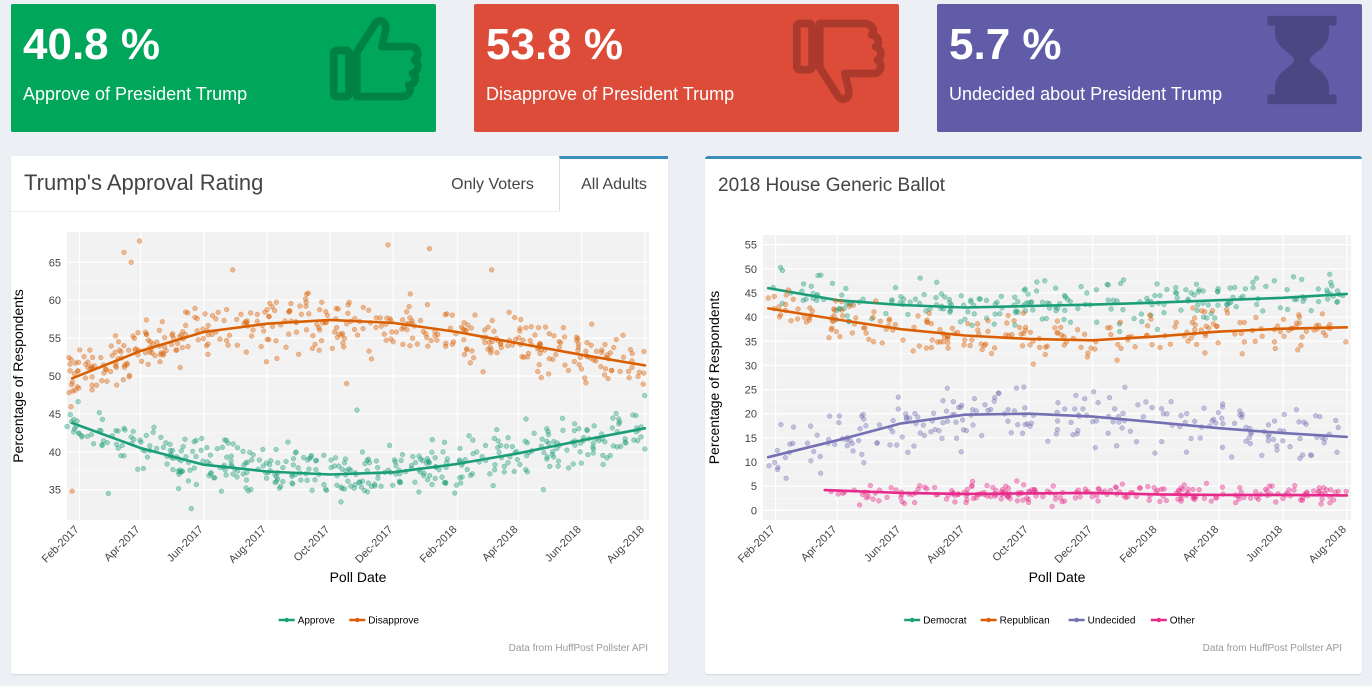 Image resolution: width=1372 pixels, height=686 pixels. Describe the element at coordinates (613, 183) in the screenshot. I see `tab-all-adults: All Adults` at that location.